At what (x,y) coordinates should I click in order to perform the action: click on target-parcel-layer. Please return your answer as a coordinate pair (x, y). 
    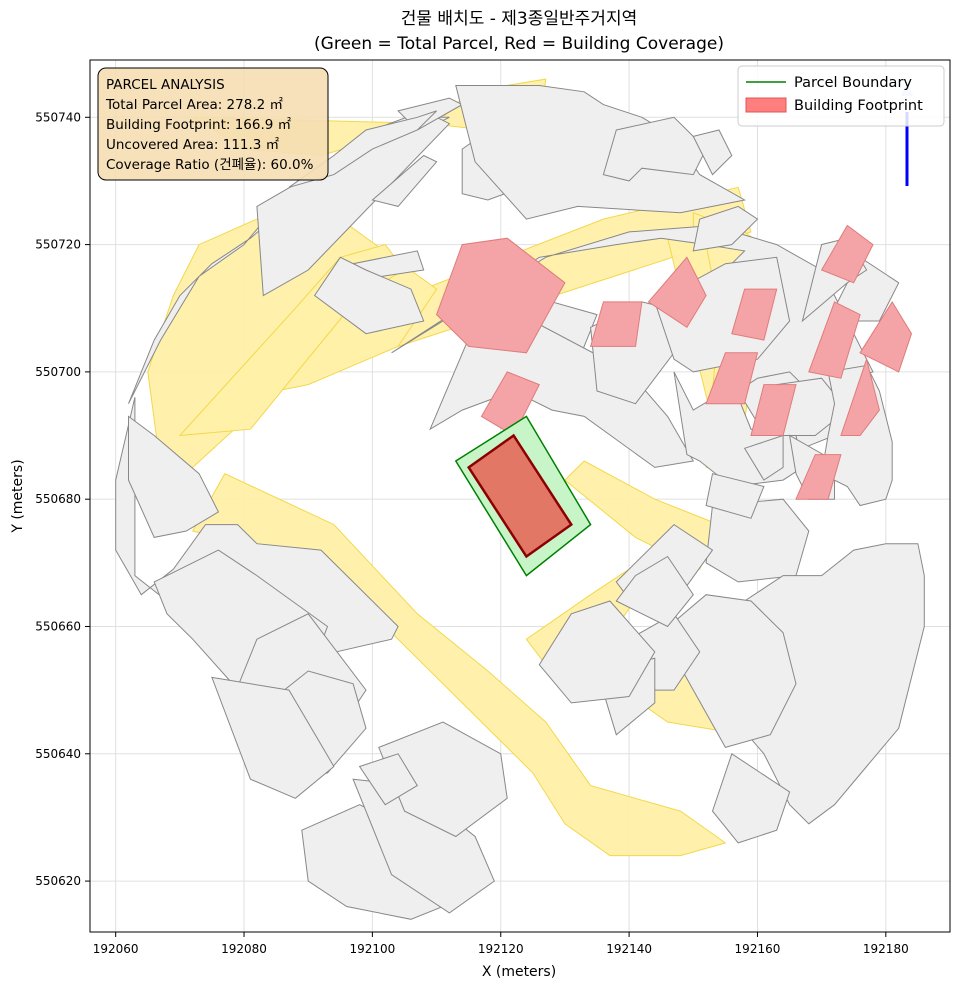
    Looking at the image, I should click on (523, 496).